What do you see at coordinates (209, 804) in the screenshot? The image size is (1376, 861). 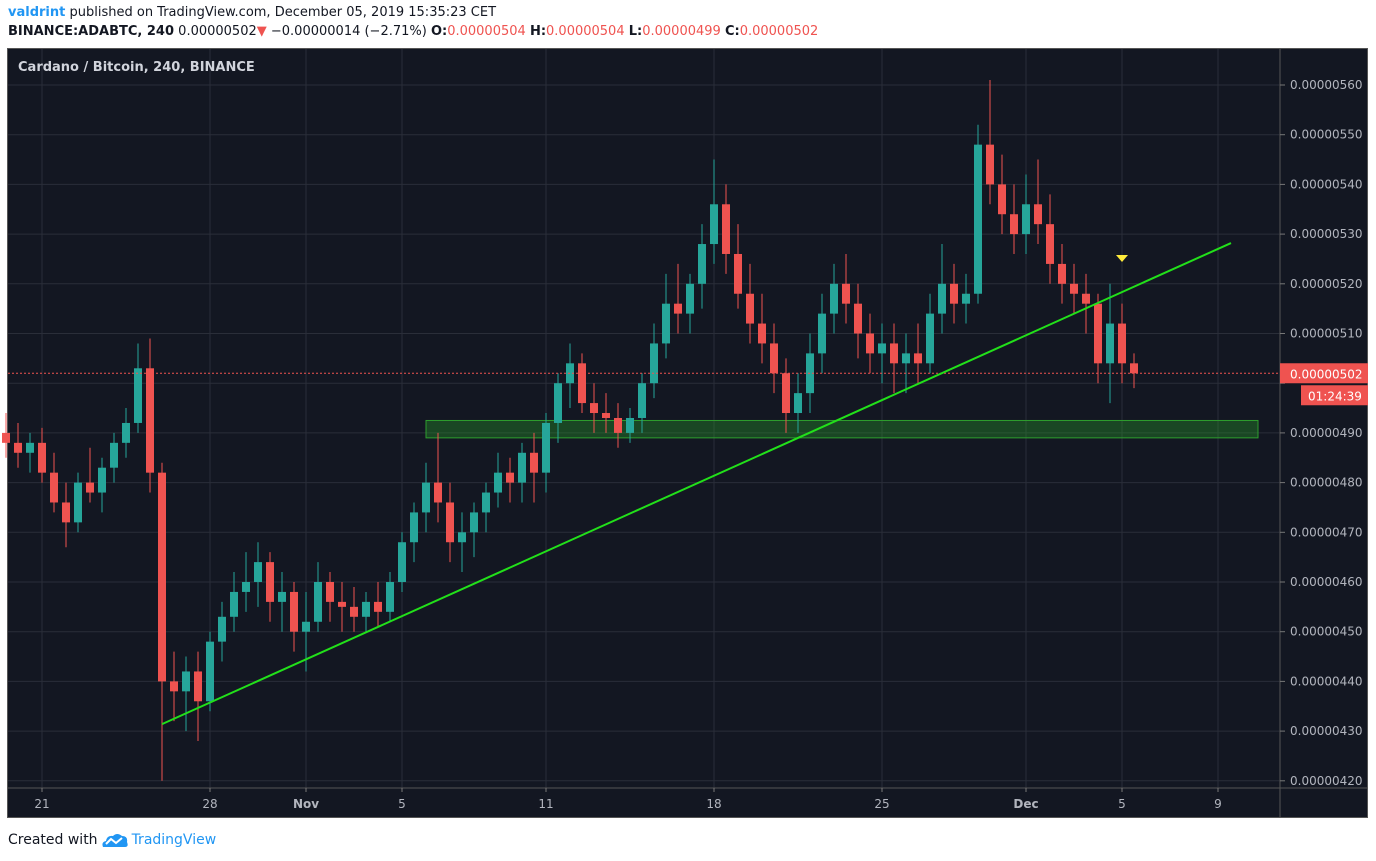 I see `time-tick-label: 28` at bounding box center [209, 804].